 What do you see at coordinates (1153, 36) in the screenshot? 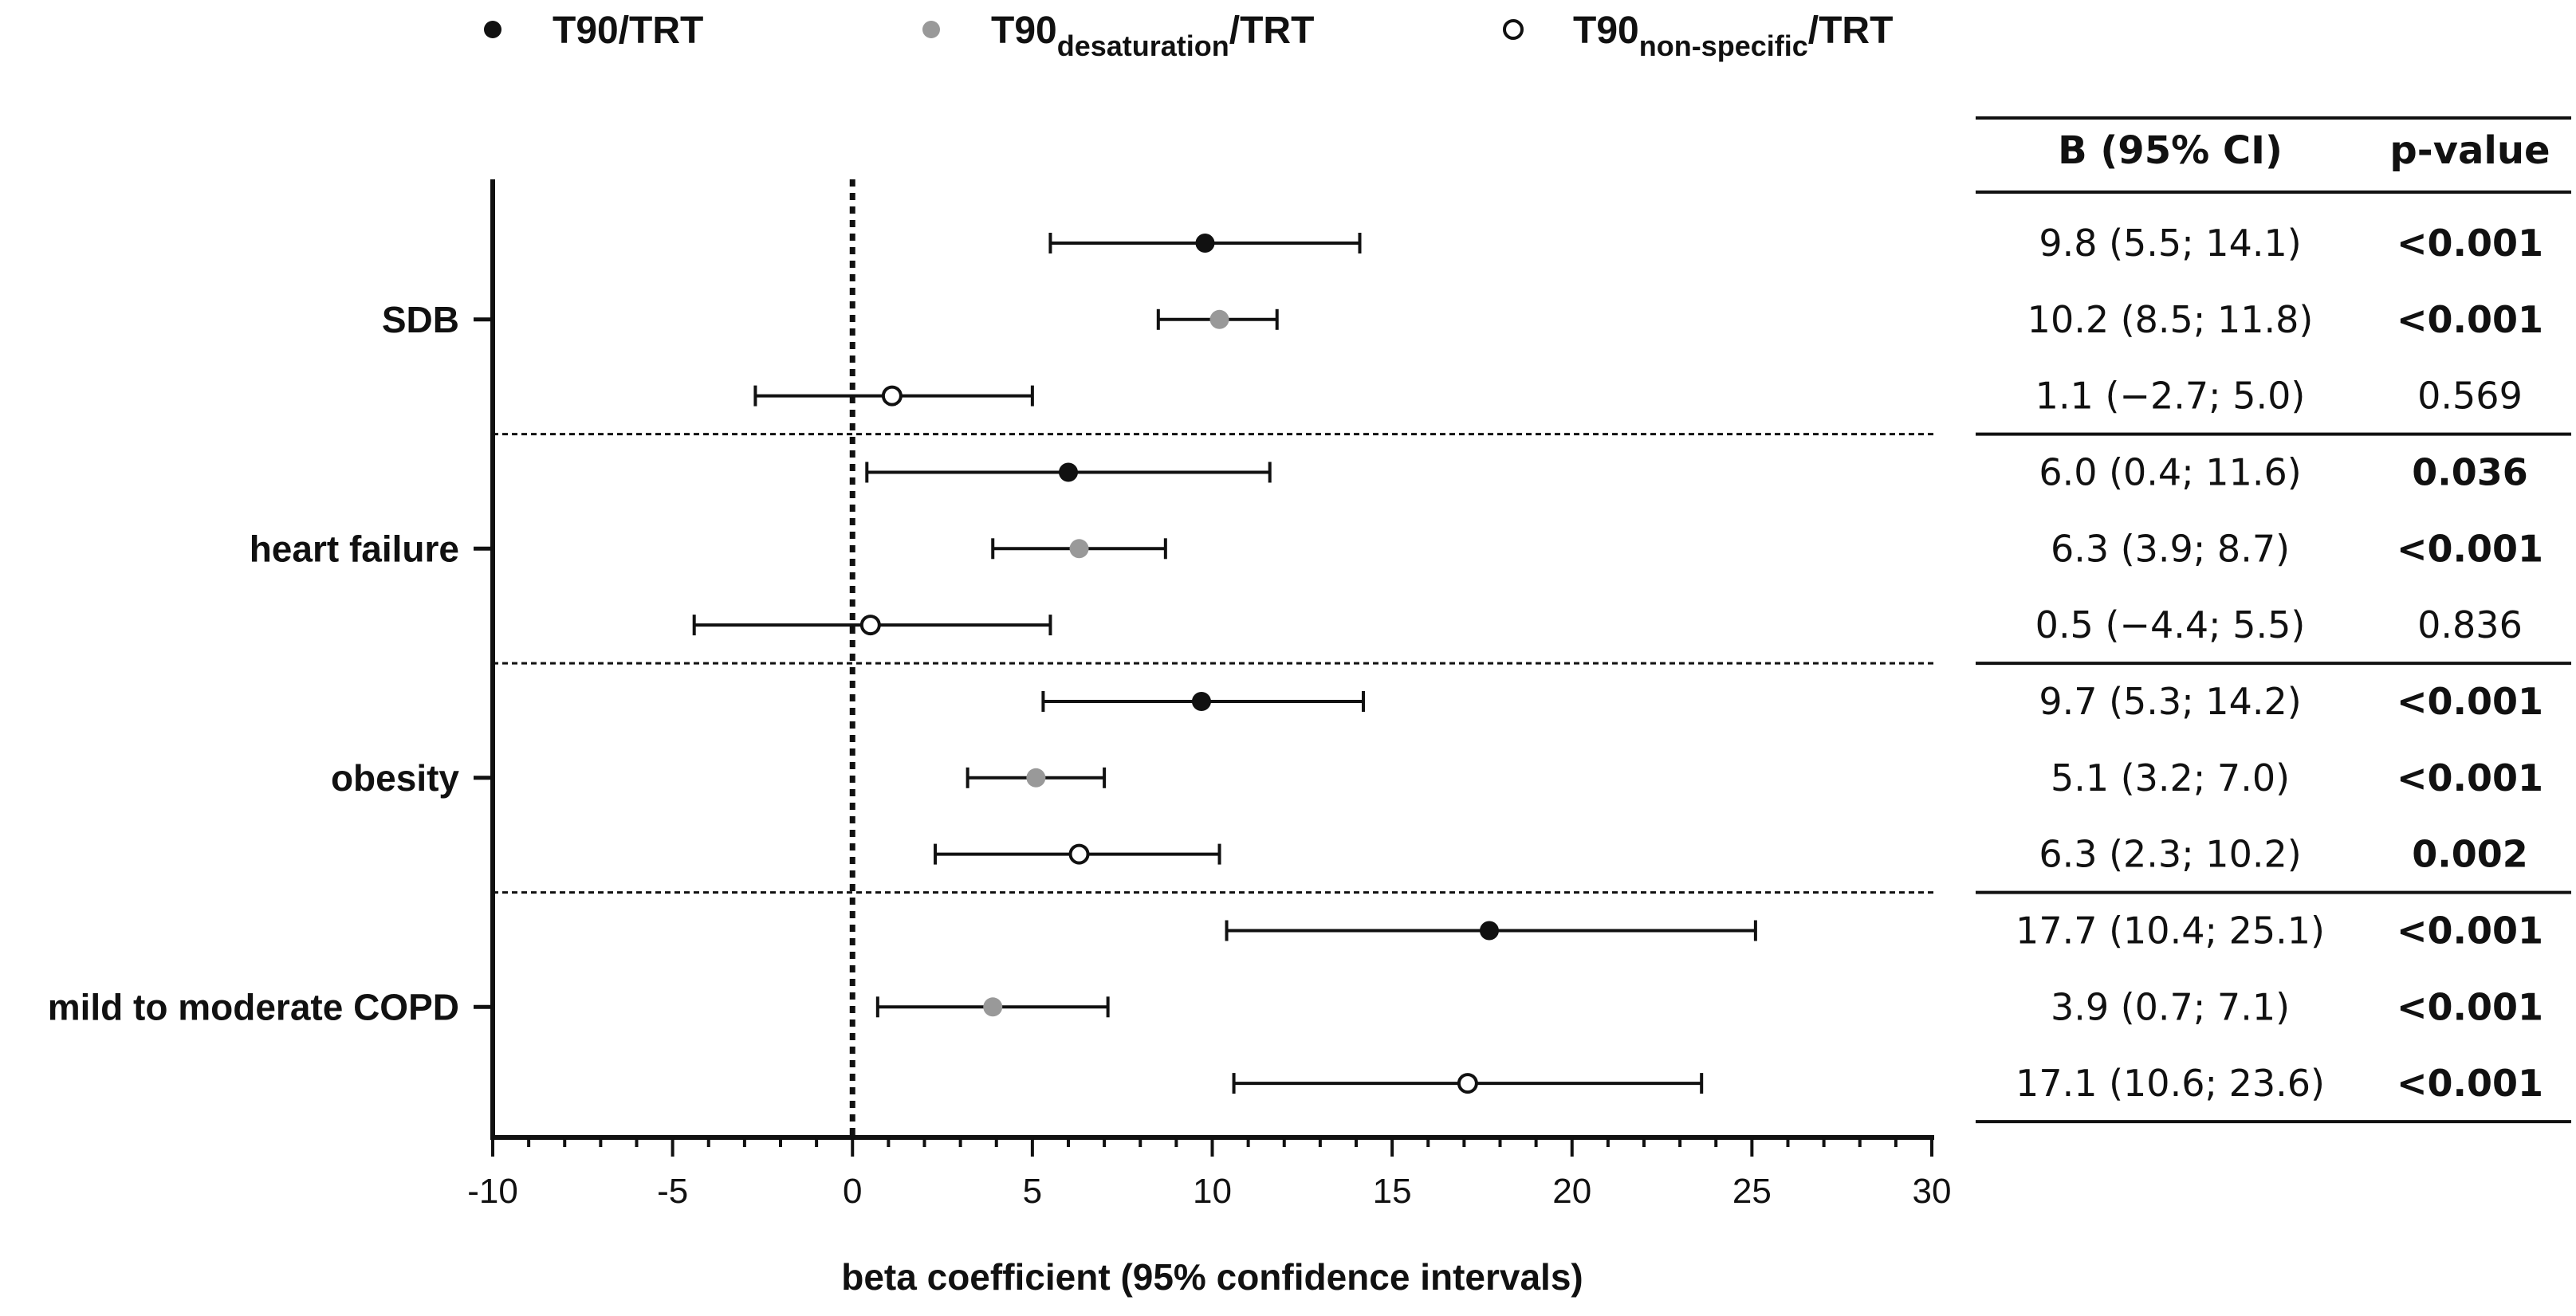
I see `legend-label-desat: T90desaturation/TRT` at bounding box center [1153, 36].